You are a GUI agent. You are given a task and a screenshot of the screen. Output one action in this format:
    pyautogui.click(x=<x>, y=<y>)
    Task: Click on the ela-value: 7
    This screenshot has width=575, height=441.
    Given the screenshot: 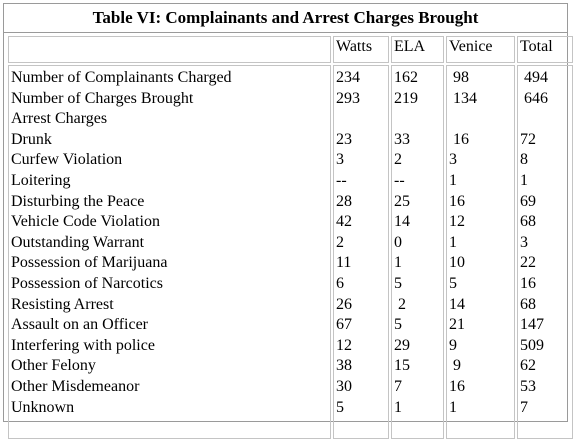 What is the action you would take?
    pyautogui.click(x=398, y=386)
    